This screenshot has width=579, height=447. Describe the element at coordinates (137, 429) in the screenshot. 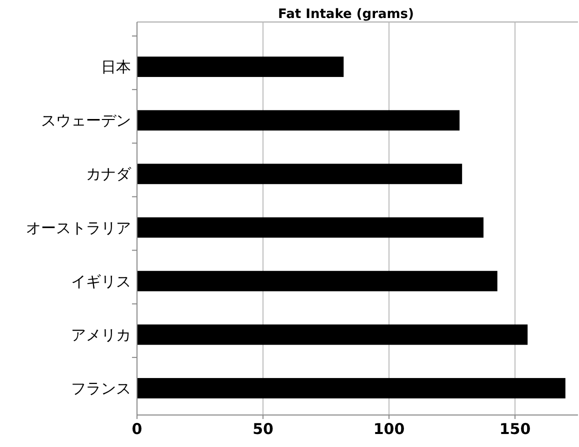

I see `x-tick-label: 0` at that location.